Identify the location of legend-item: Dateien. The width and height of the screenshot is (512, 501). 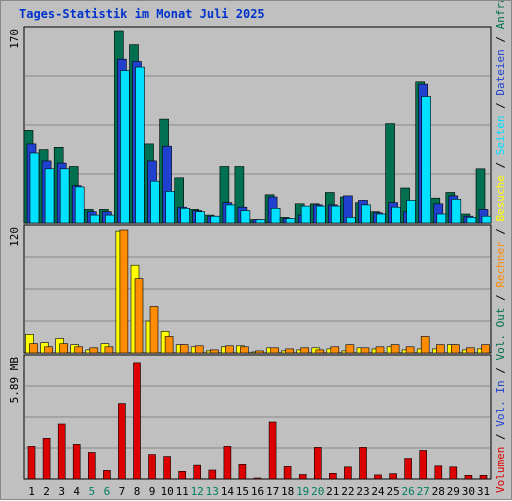
(500, 72).